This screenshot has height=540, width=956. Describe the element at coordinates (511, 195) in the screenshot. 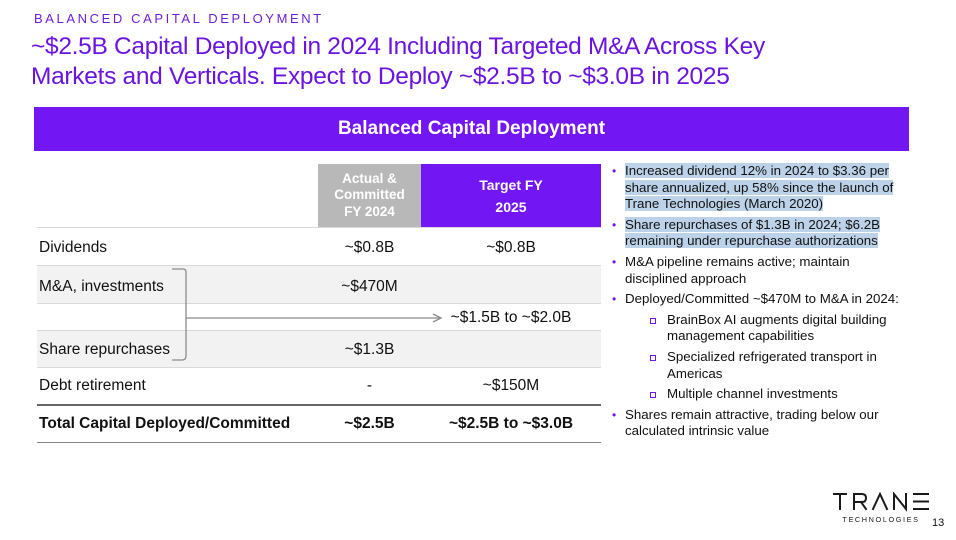

I see `header-target-fy2025: Target FY 2025` at that location.